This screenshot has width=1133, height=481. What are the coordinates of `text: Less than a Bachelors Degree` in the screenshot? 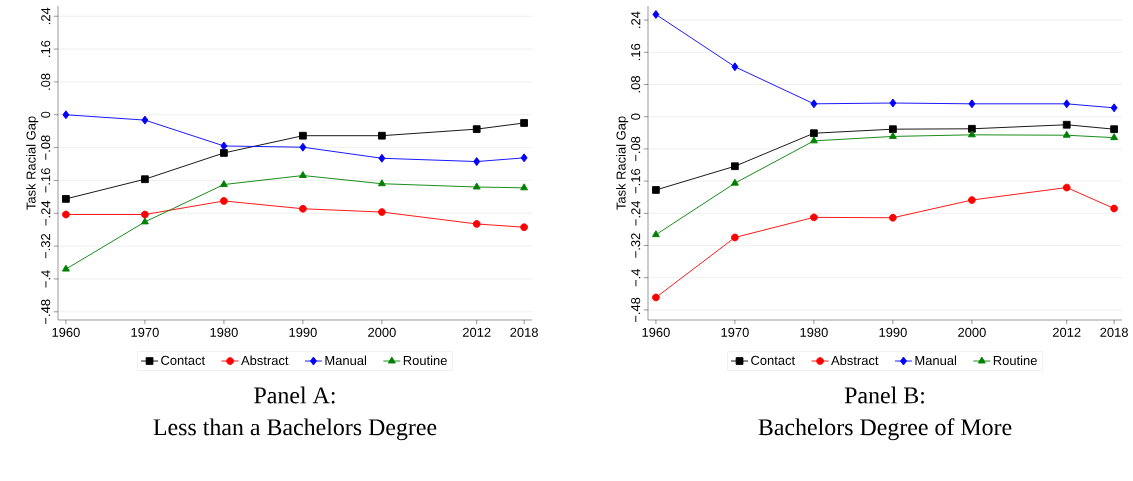 It's located at (295, 429).